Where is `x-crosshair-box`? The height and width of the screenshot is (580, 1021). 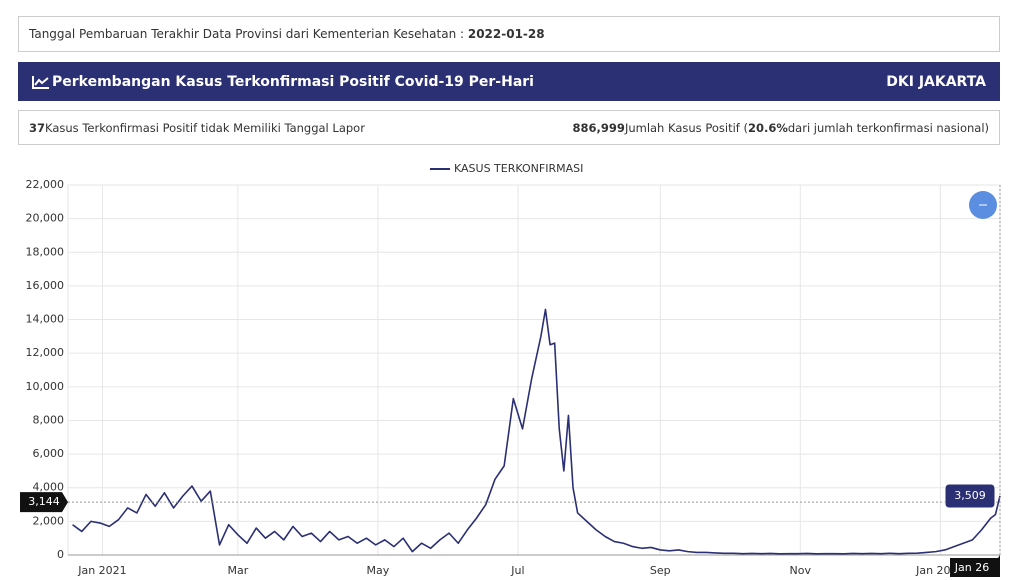 x-crosshair-box is located at coordinates (975, 566).